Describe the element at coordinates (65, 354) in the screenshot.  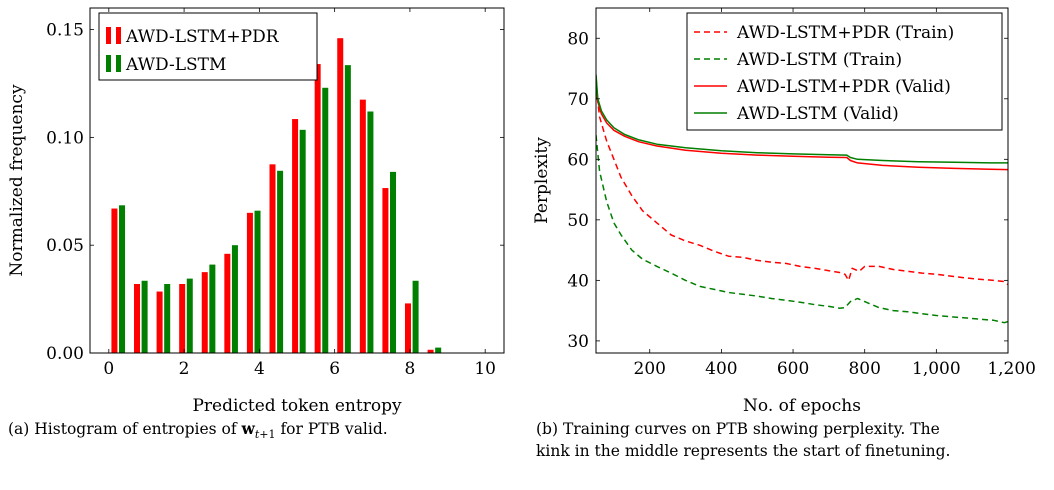
I see `y-tick-label-a: 0.00` at that location.